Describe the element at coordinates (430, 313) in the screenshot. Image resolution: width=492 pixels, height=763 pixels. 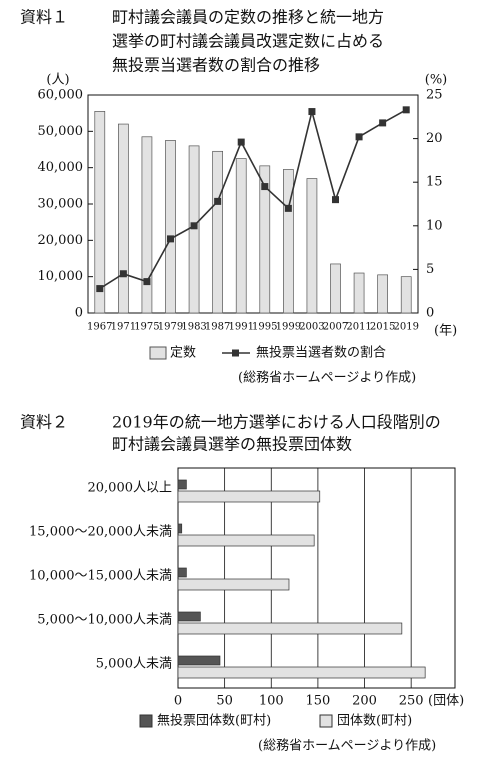
I see `y2-tick-label: 0` at that location.